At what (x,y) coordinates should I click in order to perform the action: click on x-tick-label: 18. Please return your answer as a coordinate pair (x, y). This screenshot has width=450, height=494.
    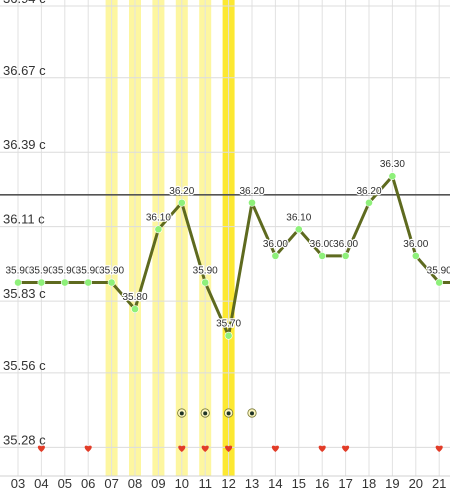
    Looking at the image, I should click on (369, 483).